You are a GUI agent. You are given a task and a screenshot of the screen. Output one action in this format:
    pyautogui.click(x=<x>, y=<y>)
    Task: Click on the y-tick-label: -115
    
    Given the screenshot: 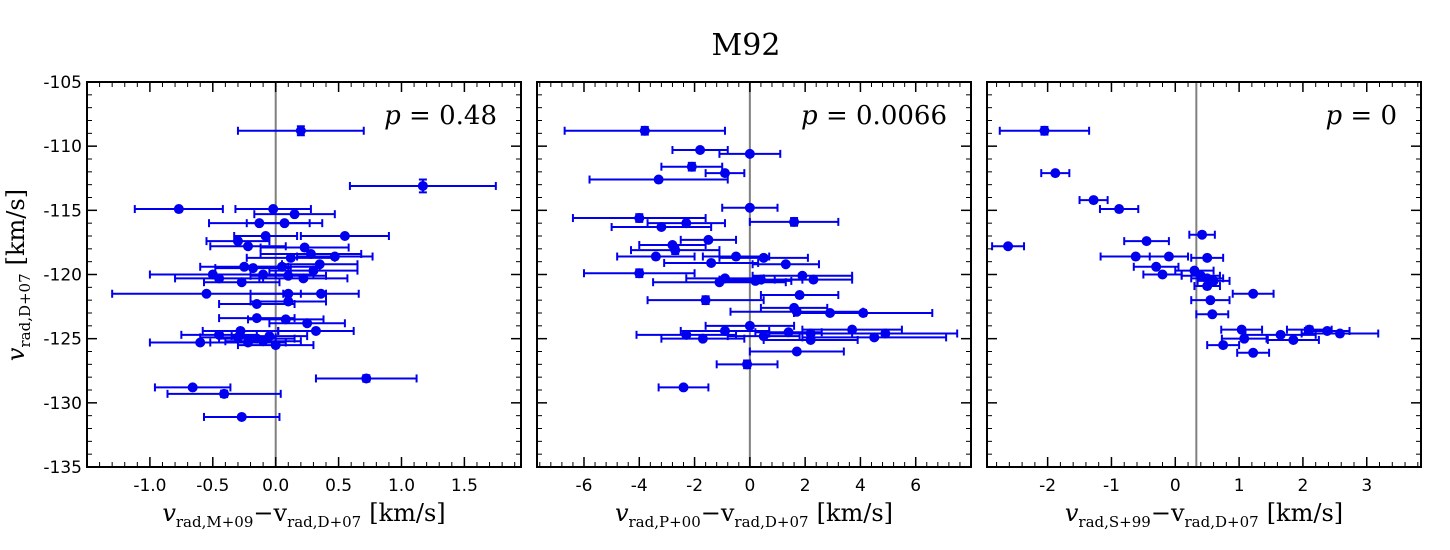 What is the action you would take?
    pyautogui.click(x=62, y=211)
    